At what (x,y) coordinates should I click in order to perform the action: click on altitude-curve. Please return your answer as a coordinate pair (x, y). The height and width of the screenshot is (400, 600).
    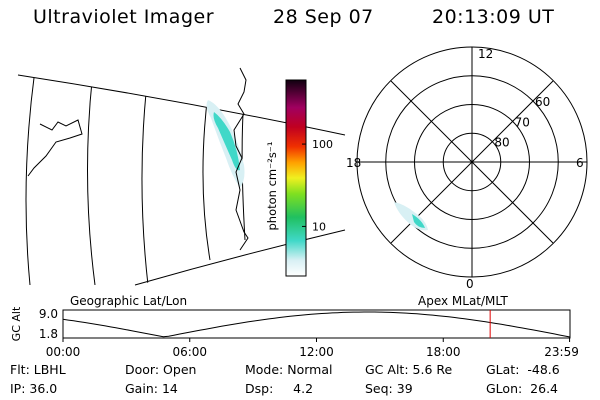
    Looking at the image, I should click on (316, 324).